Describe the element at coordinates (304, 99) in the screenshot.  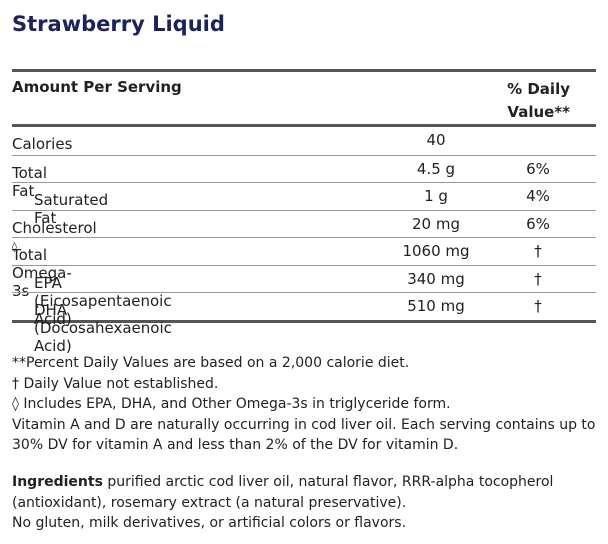
I see `table-header: Amount Per Serving % Daily Value**` at that location.